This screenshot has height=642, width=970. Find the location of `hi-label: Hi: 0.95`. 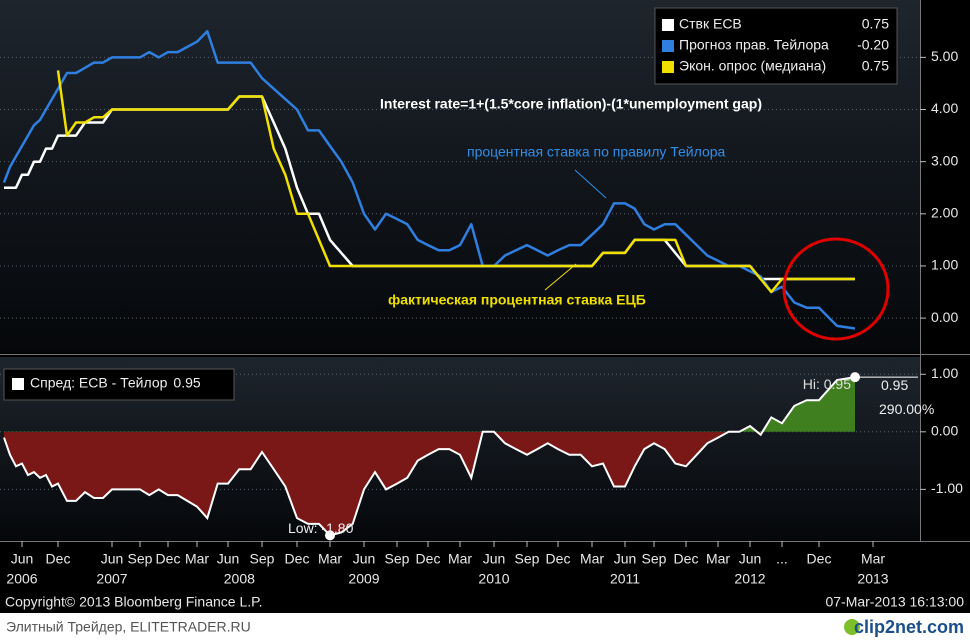

hi-label: Hi: 0.95 is located at coordinates (827, 384).